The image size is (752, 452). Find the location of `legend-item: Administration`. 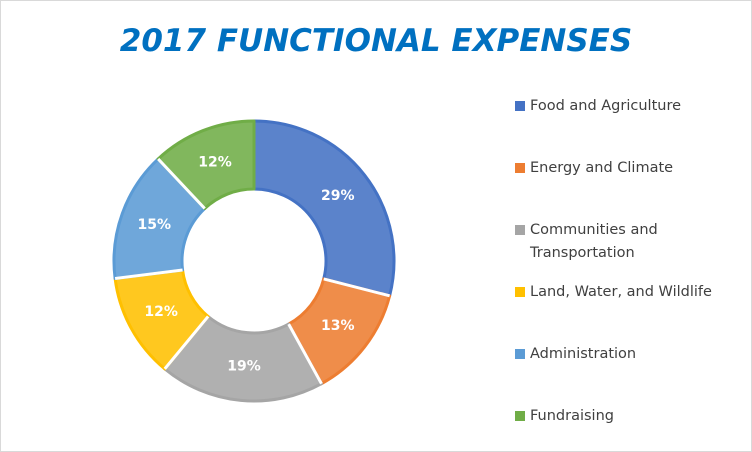

legend-item: Administration is located at coordinates (620, 354).